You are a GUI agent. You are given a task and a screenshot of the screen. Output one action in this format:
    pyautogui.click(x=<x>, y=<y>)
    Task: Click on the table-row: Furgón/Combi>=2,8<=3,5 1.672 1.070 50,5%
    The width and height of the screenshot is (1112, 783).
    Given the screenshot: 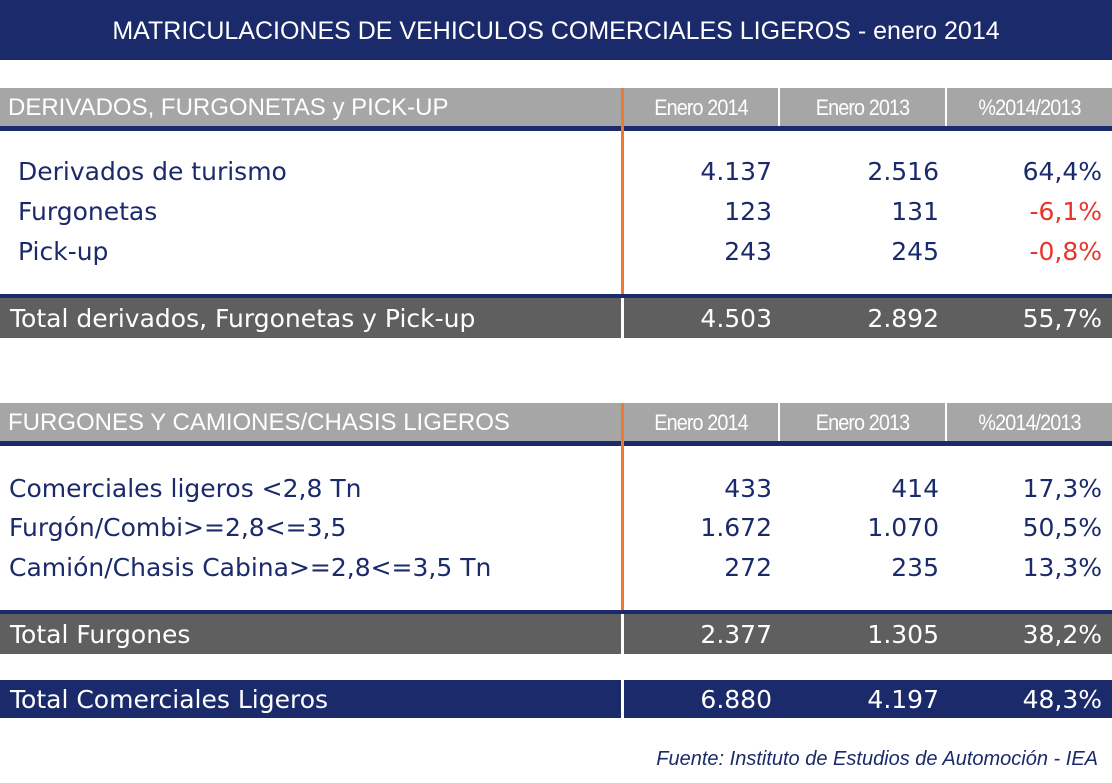 What is the action you would take?
    pyautogui.click(x=555, y=527)
    